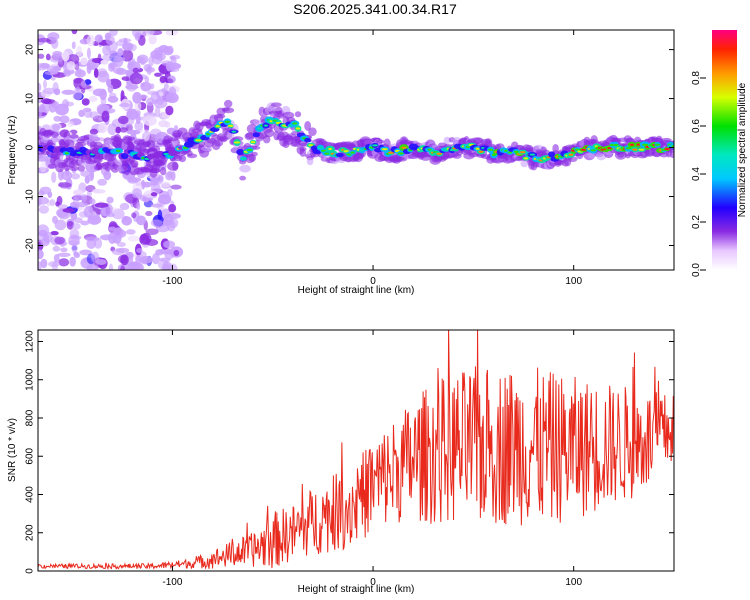 The image size is (750, 600). What do you see at coordinates (30, 379) in the screenshot?
I see `snr-ytick-label: 1000` at bounding box center [30, 379].